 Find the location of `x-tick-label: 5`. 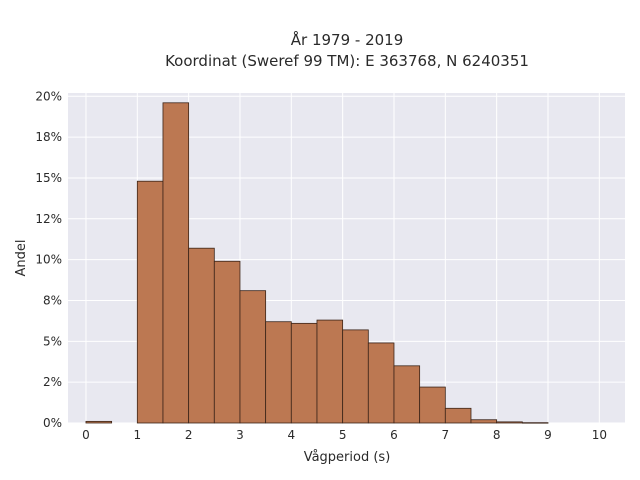

x-tick-label: 5 is located at coordinates (343, 435).